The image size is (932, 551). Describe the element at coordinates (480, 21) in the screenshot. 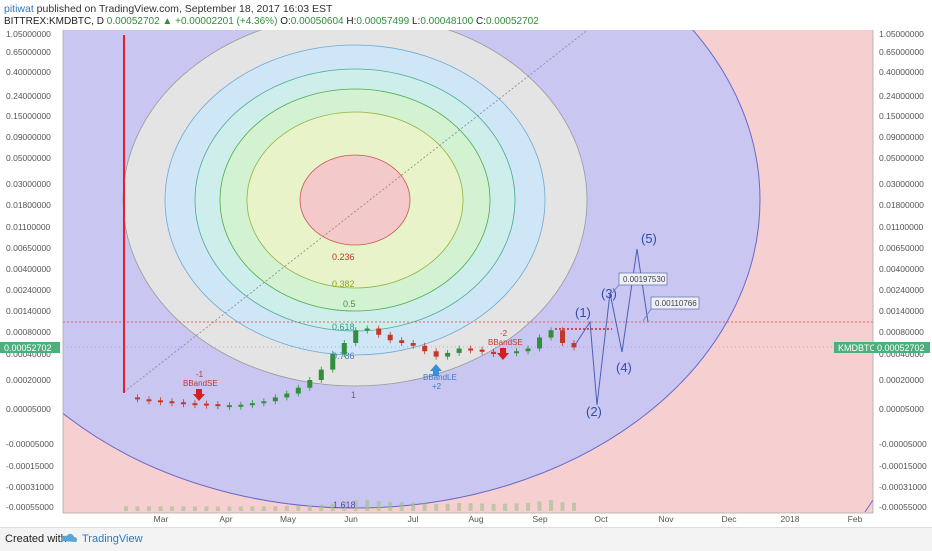

I see `close-label: C:` at that location.